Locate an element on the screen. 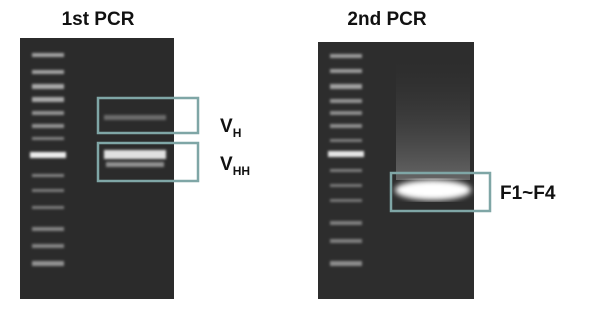 This screenshot has height=315, width=592. panel-title: 1st PCR is located at coordinates (98, 19).